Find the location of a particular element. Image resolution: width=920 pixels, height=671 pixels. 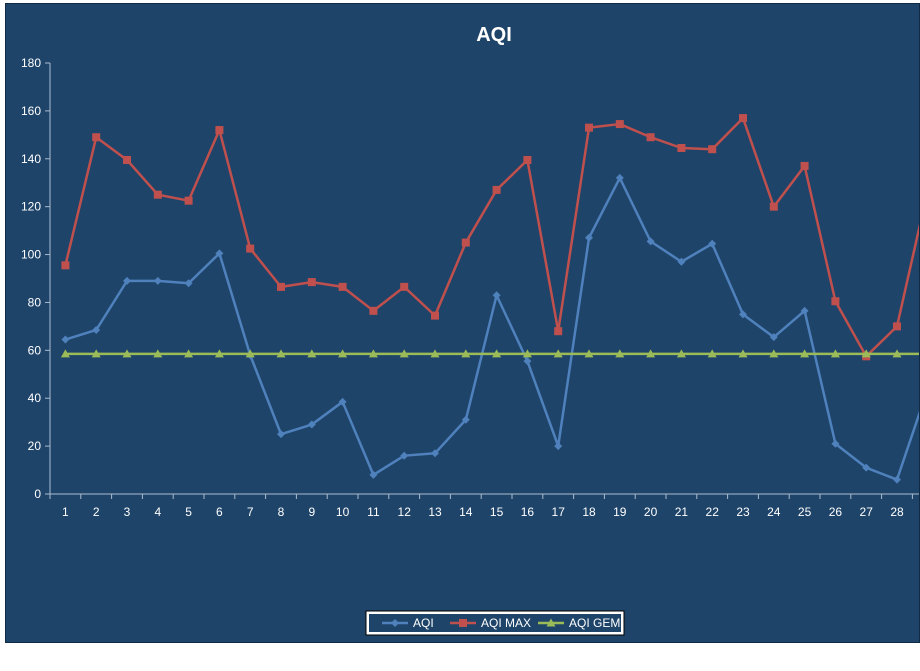

x-tick-label: 25 is located at coordinates (805, 512).